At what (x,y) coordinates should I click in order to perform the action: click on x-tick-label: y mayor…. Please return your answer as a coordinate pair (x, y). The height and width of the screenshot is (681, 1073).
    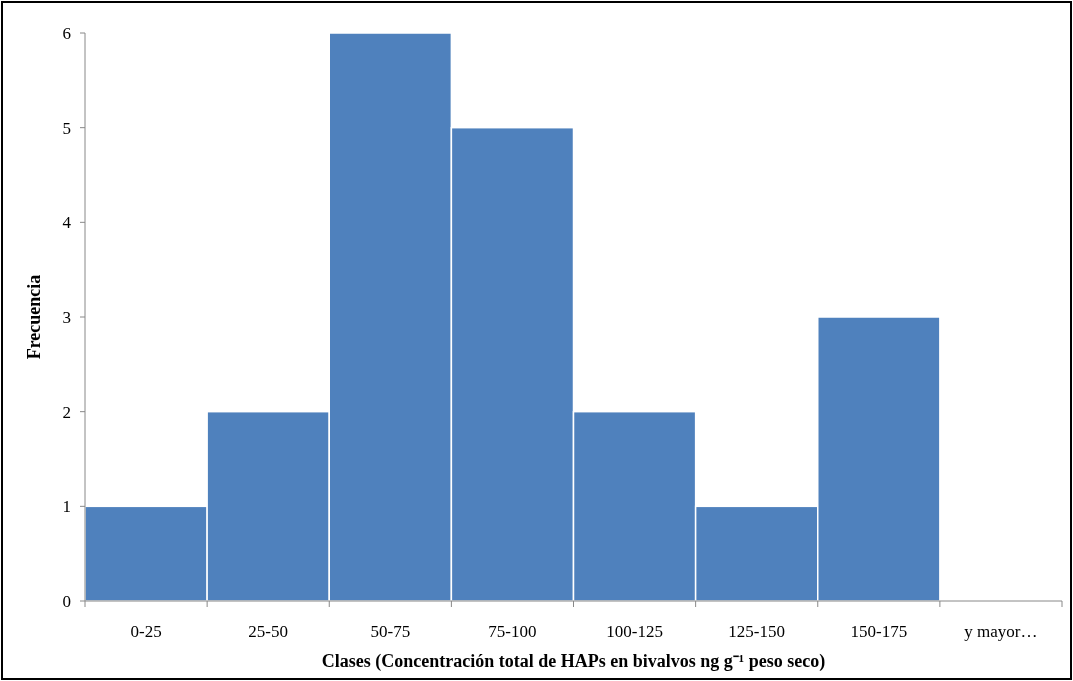
    Looking at the image, I should click on (1001, 631).